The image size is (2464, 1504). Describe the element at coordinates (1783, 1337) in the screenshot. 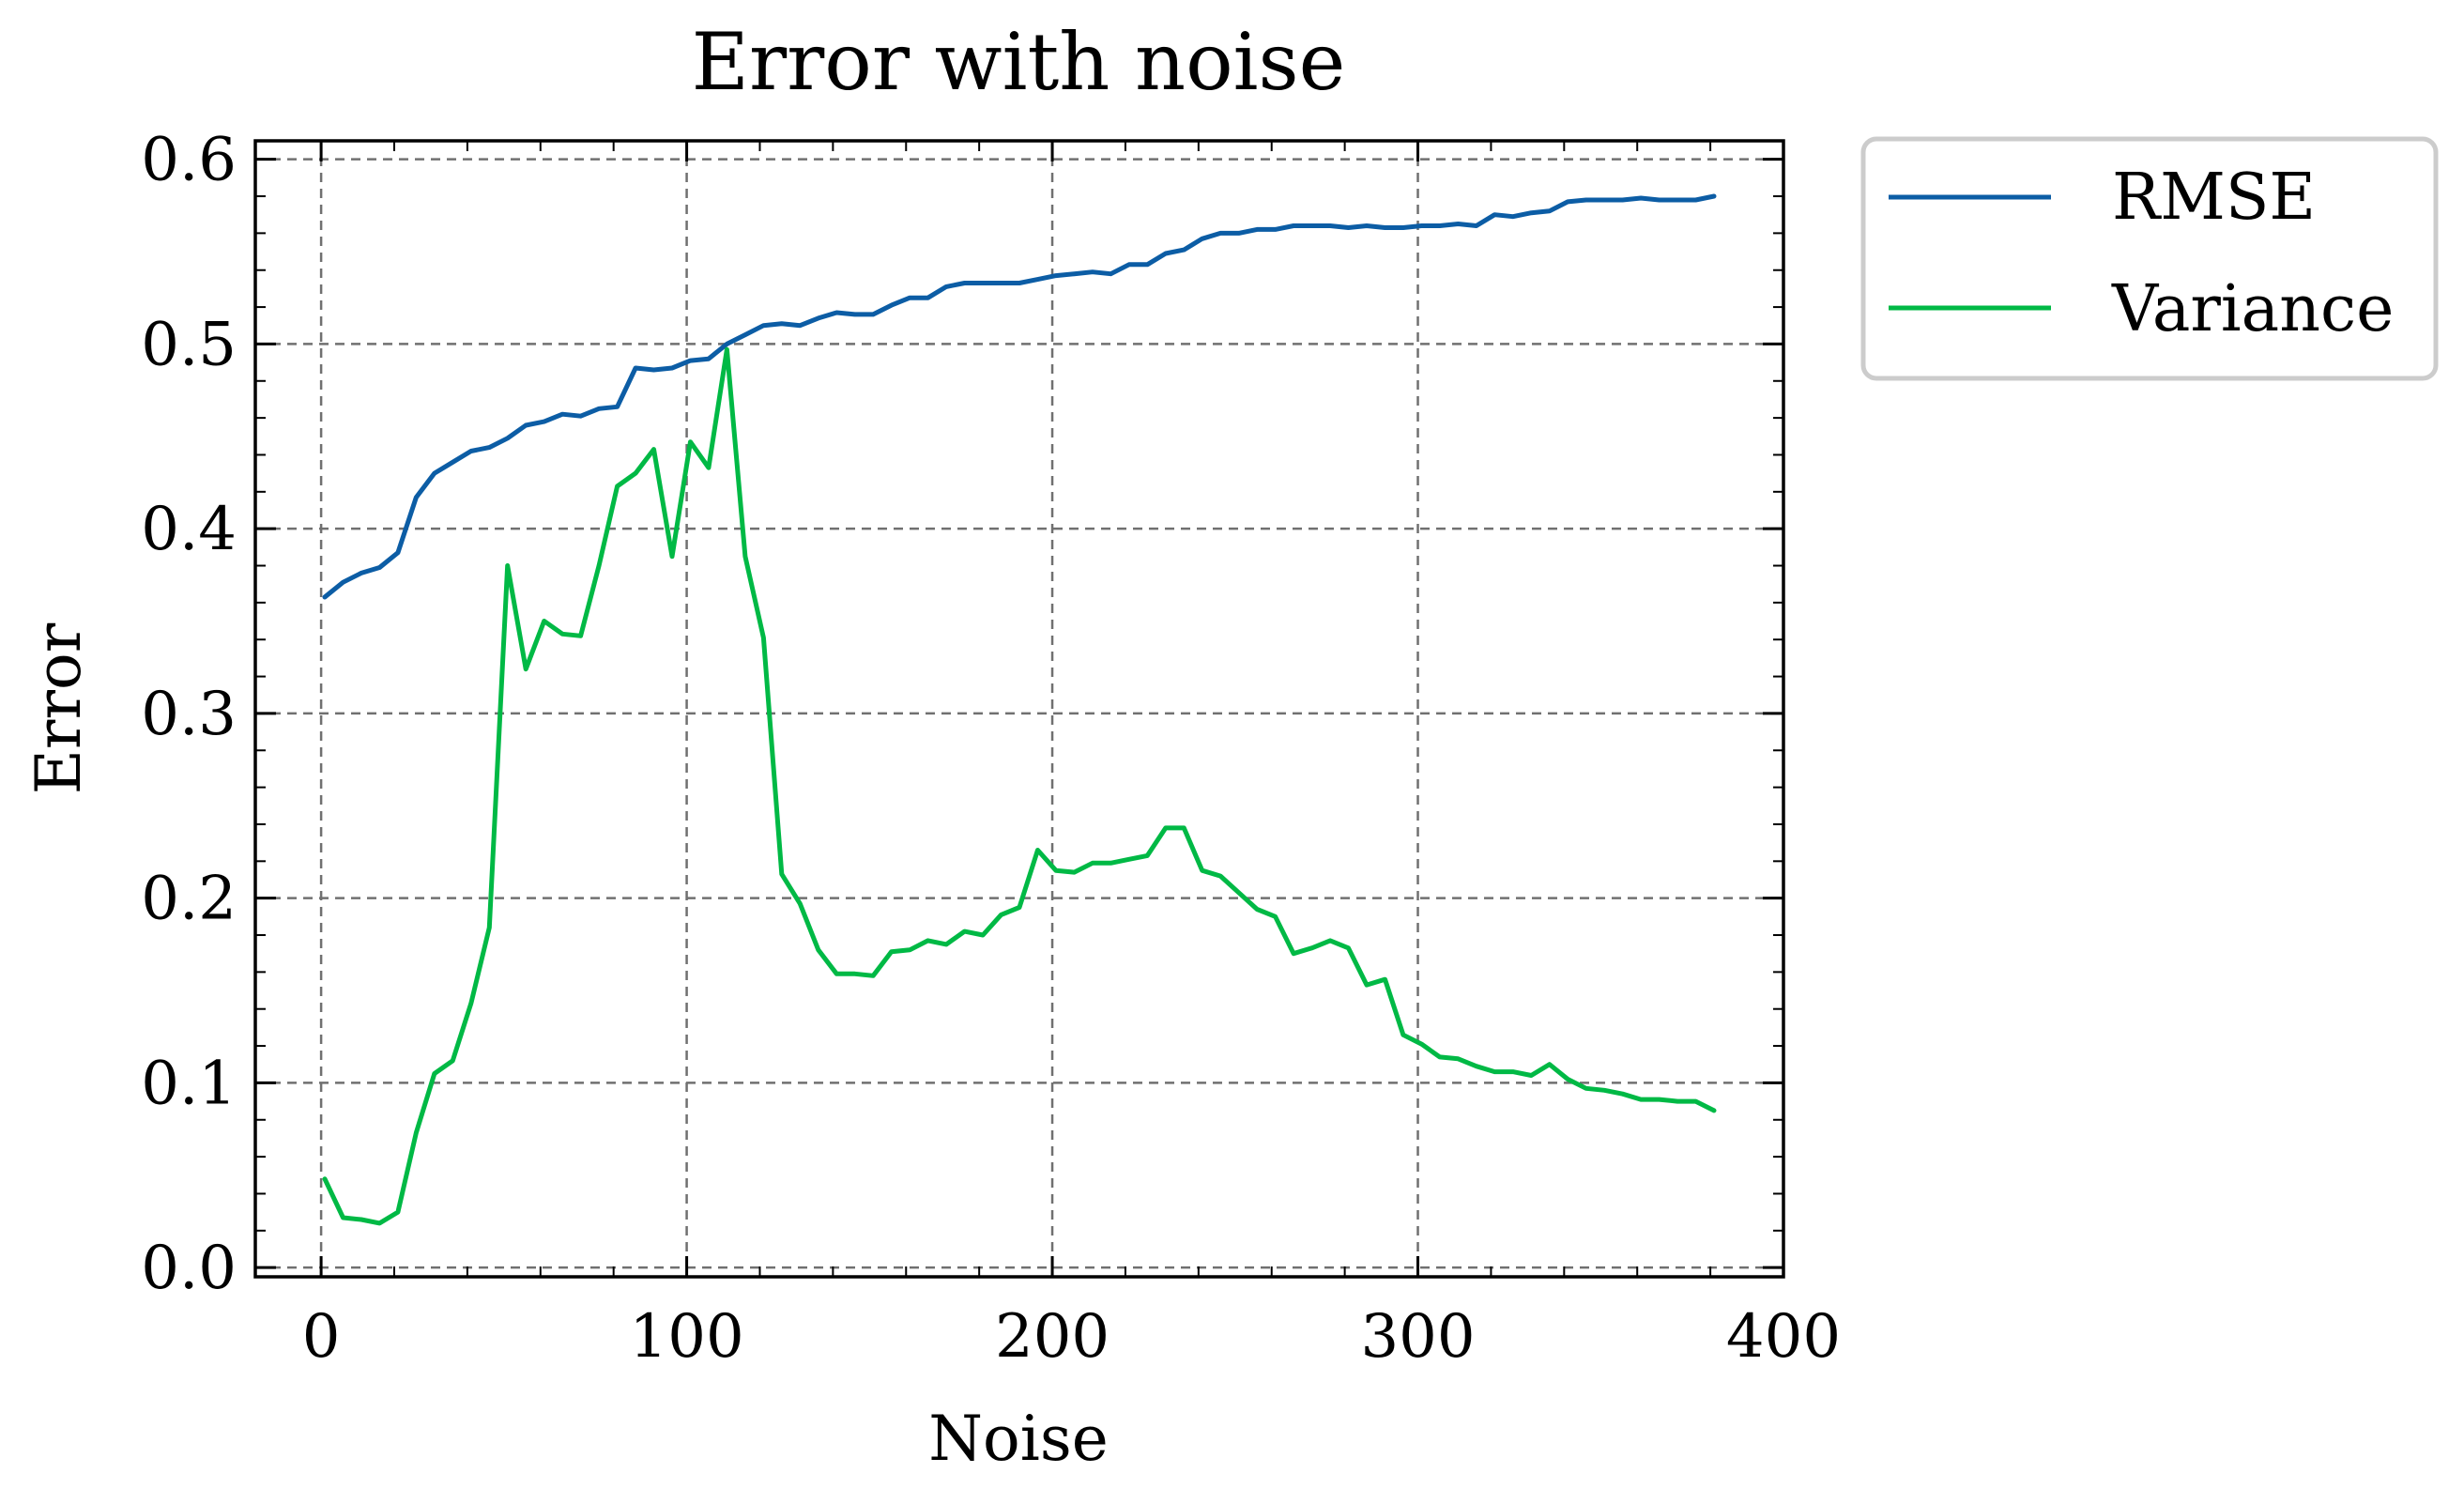

I see `x-tick-label: 400` at that location.